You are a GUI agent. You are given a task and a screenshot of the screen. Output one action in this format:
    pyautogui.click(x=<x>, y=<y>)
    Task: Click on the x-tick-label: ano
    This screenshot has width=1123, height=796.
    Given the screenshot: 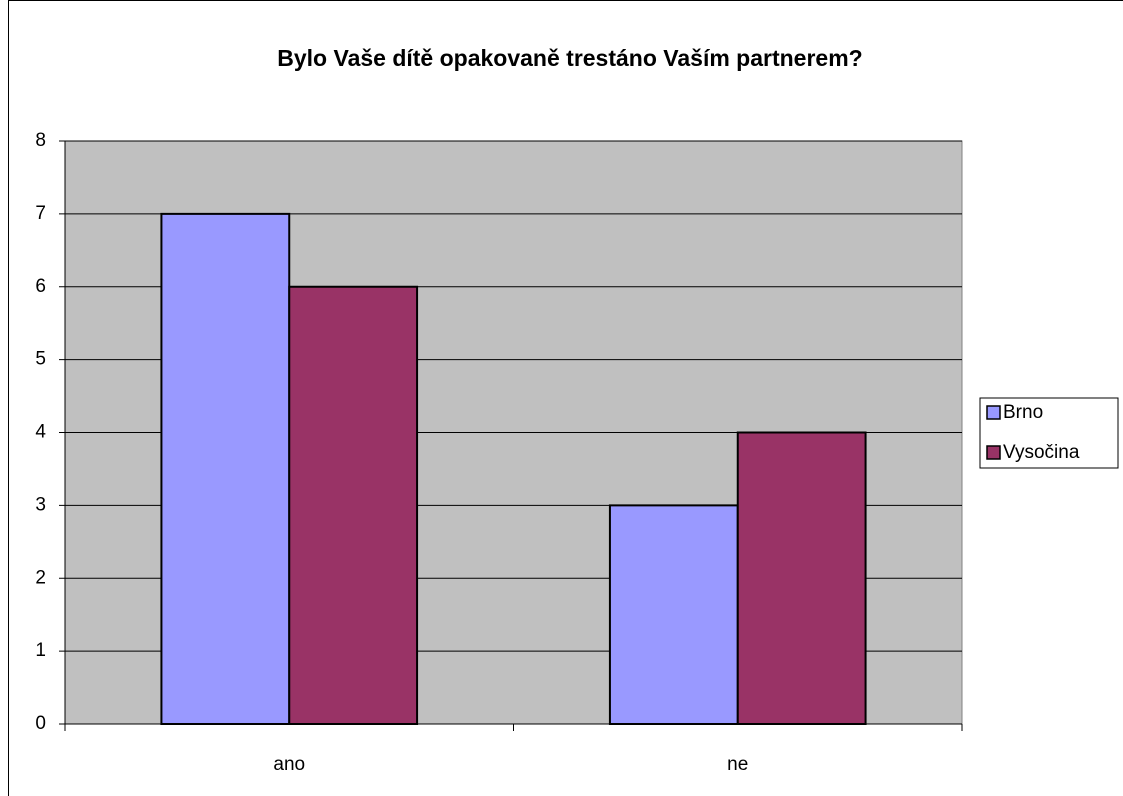 What is the action you would take?
    pyautogui.click(x=289, y=764)
    